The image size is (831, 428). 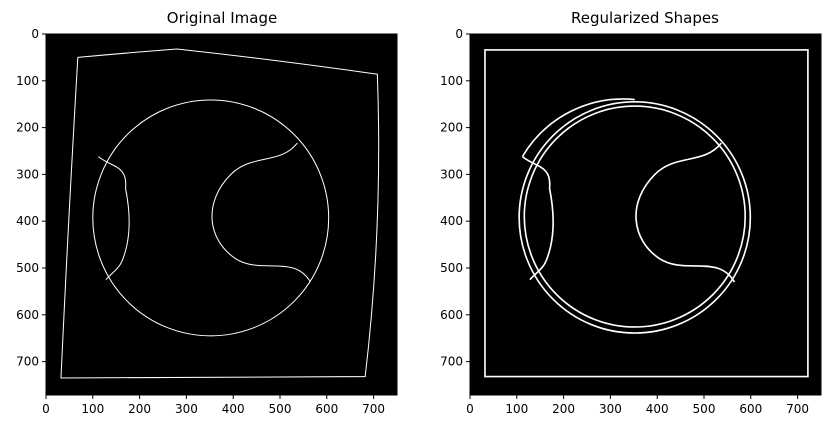 I want to click on panel-title: Original Image, so click(x=222, y=18).